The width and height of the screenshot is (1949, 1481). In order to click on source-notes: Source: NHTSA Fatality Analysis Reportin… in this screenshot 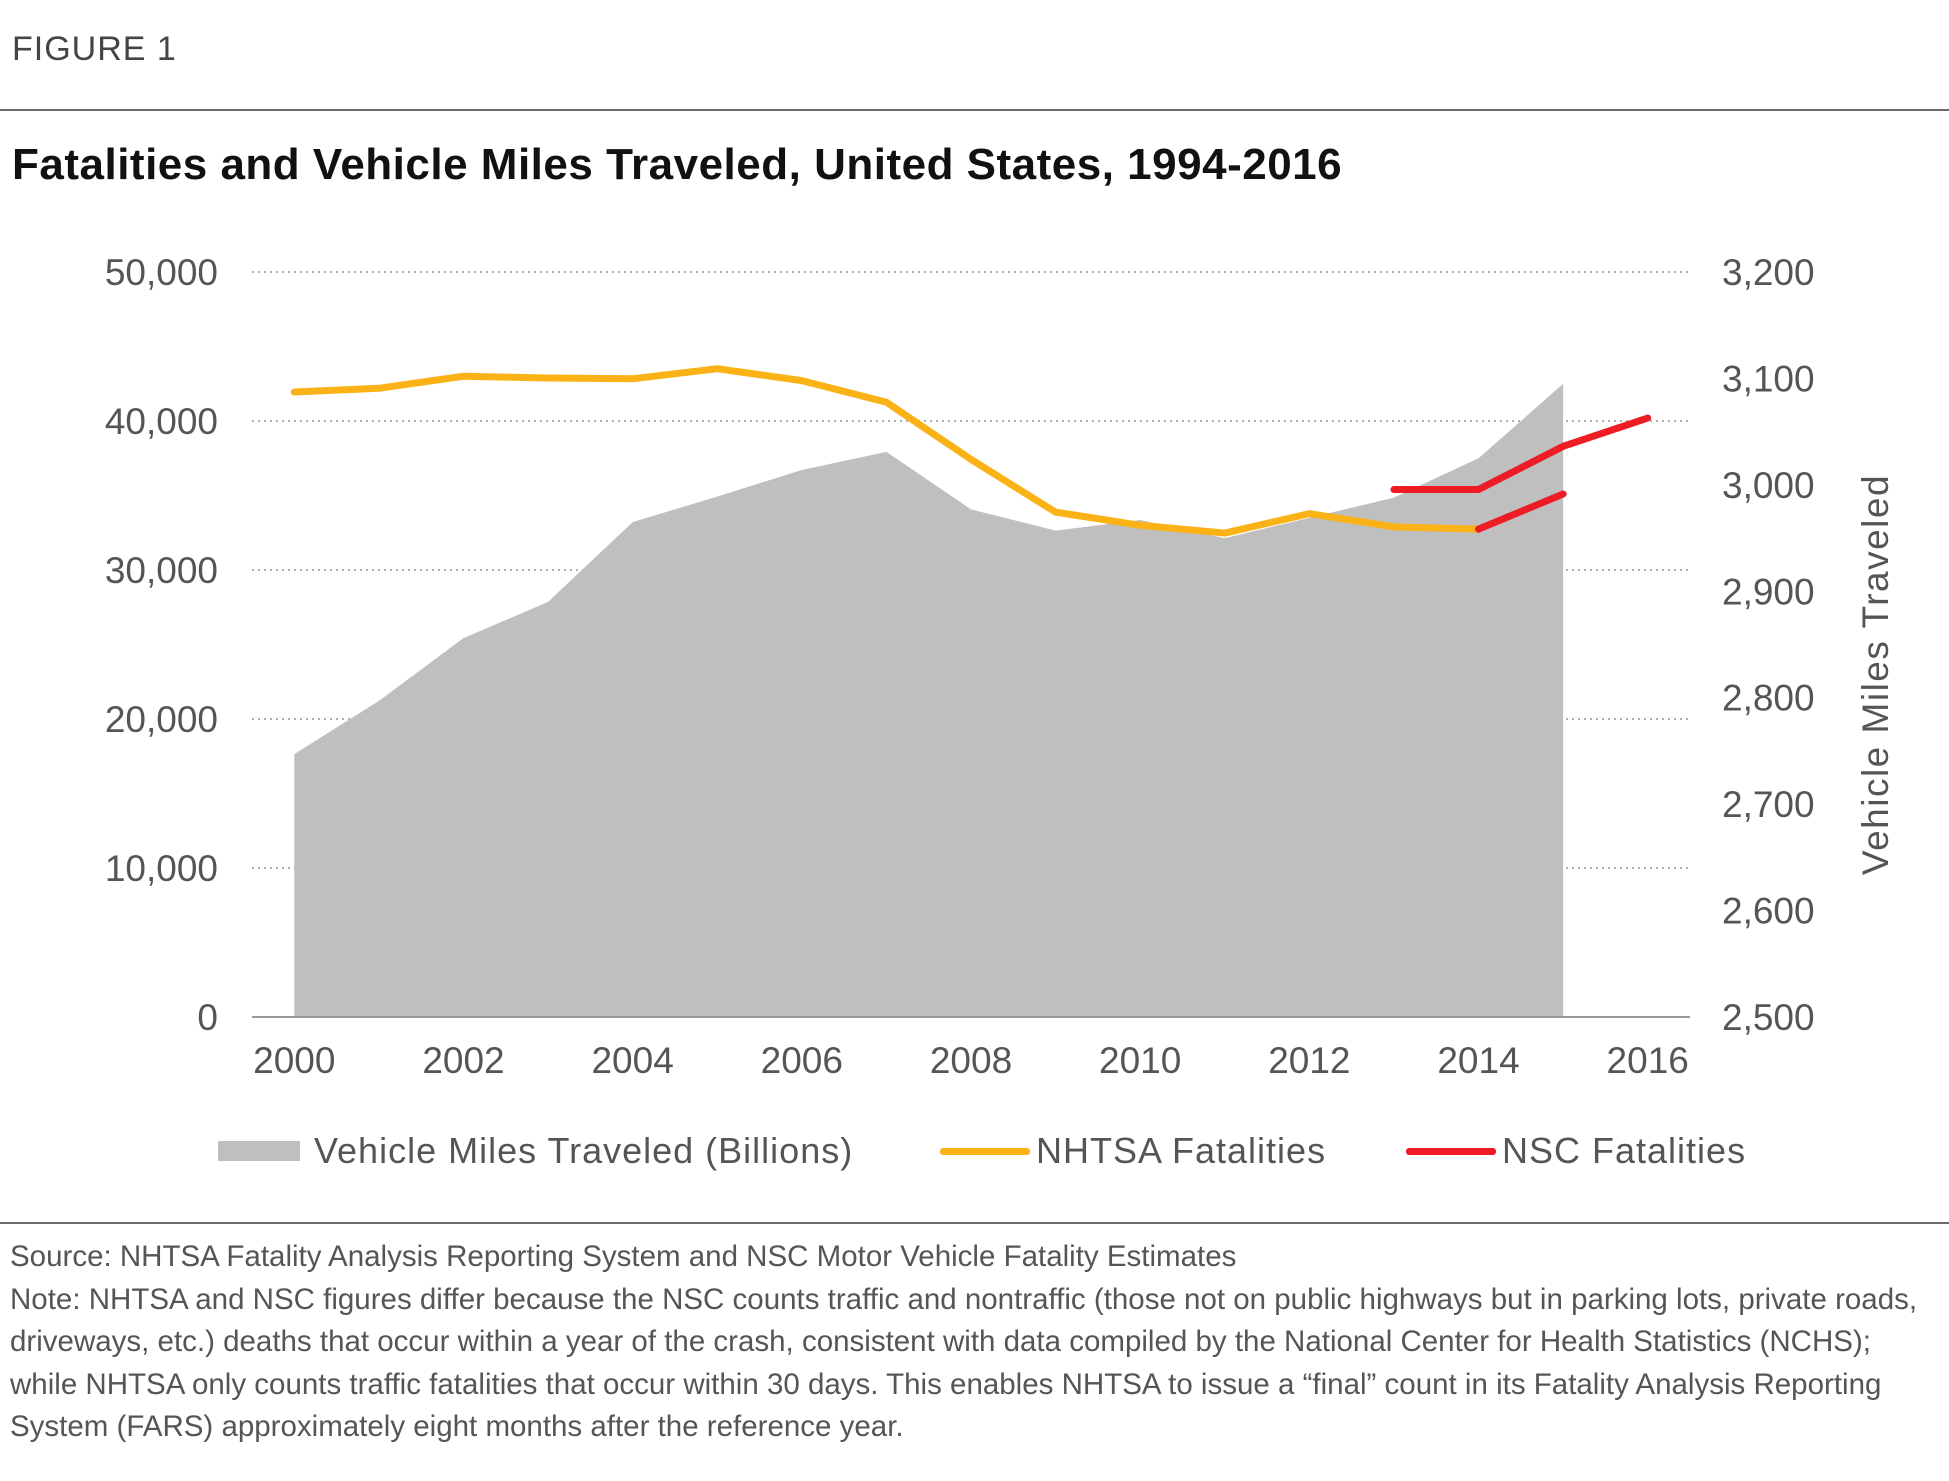, I will do `click(975, 1342)`.